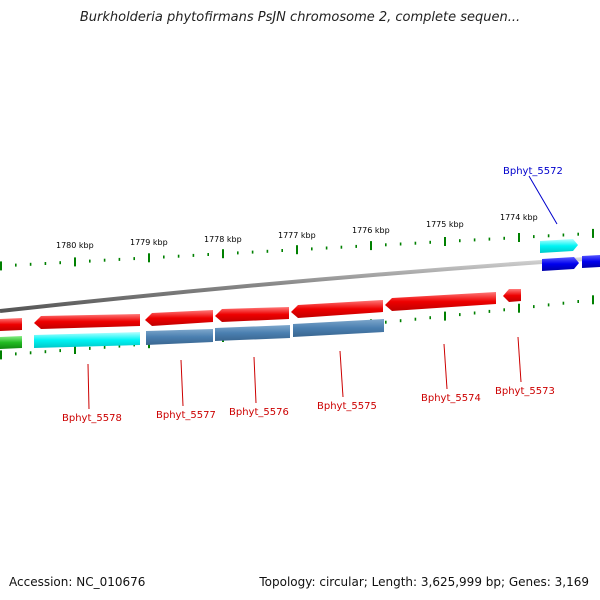 The height and width of the screenshot is (600, 600). What do you see at coordinates (75, 245) in the screenshot?
I see `kbp-label-1780: 1780 kbp` at bounding box center [75, 245].